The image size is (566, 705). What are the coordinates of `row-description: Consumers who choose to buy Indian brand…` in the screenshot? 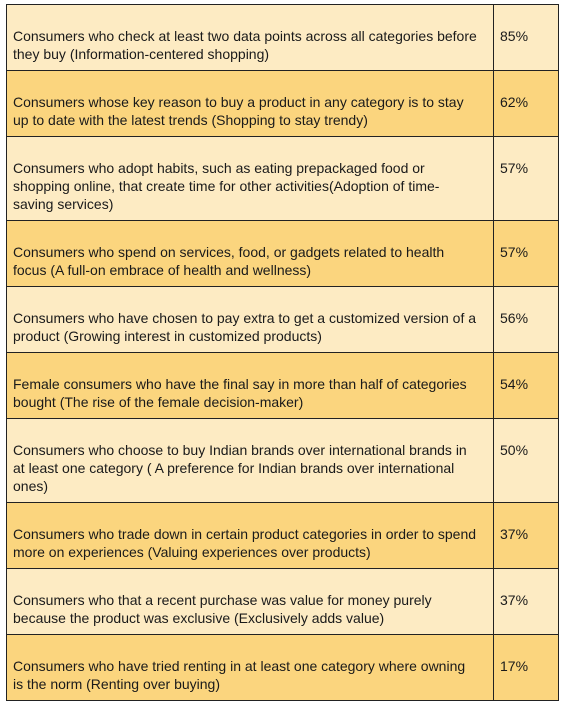 It's located at (250, 460).